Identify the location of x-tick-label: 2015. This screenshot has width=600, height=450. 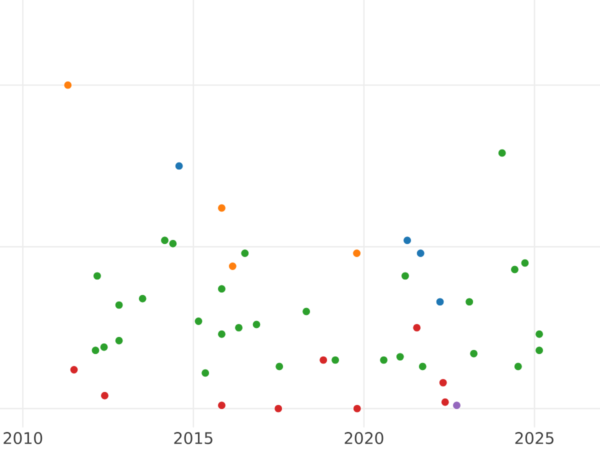
(193, 438).